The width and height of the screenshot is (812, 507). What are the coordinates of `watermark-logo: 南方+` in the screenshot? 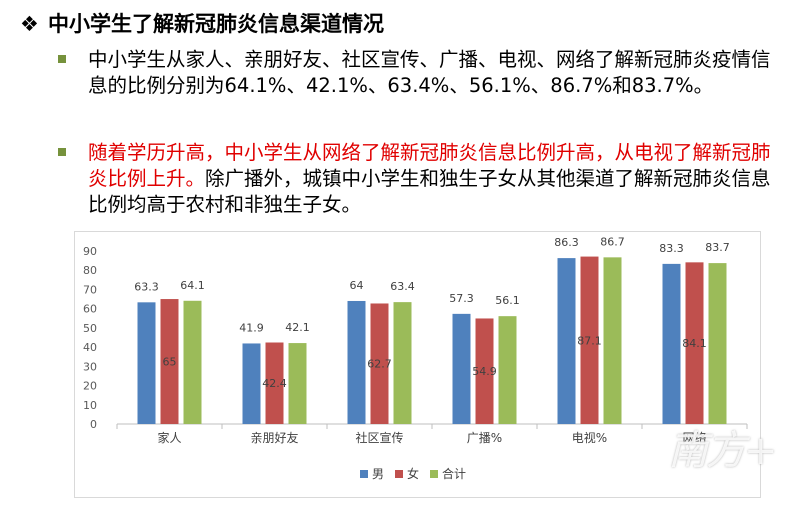 It's located at (723, 451).